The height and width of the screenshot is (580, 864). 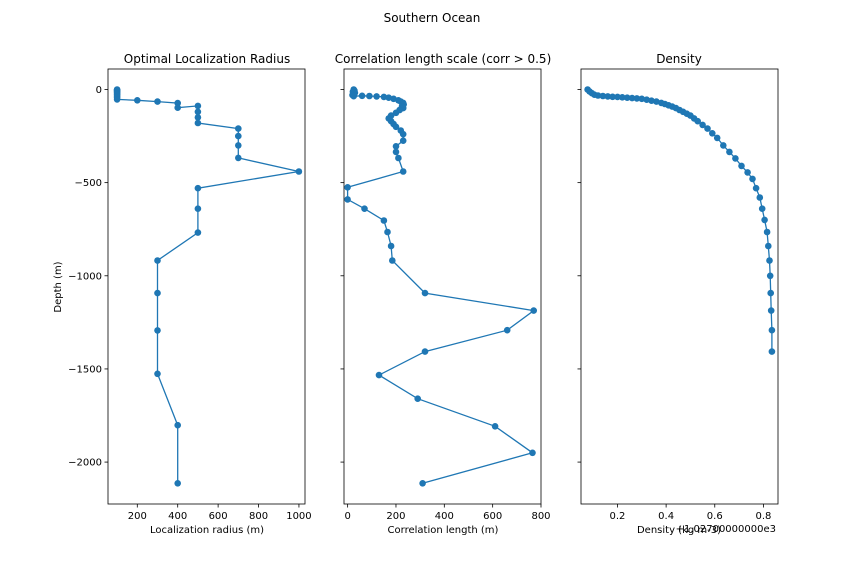 What do you see at coordinates (715, 516) in the screenshot?
I see `x-tick-label: 0.6` at bounding box center [715, 516].